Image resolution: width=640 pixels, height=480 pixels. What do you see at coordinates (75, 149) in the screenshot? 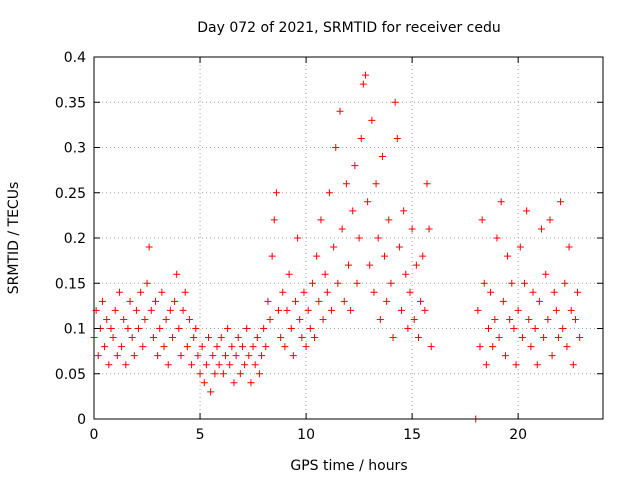
I see `y-tick-label: 0.3` at bounding box center [75, 149].